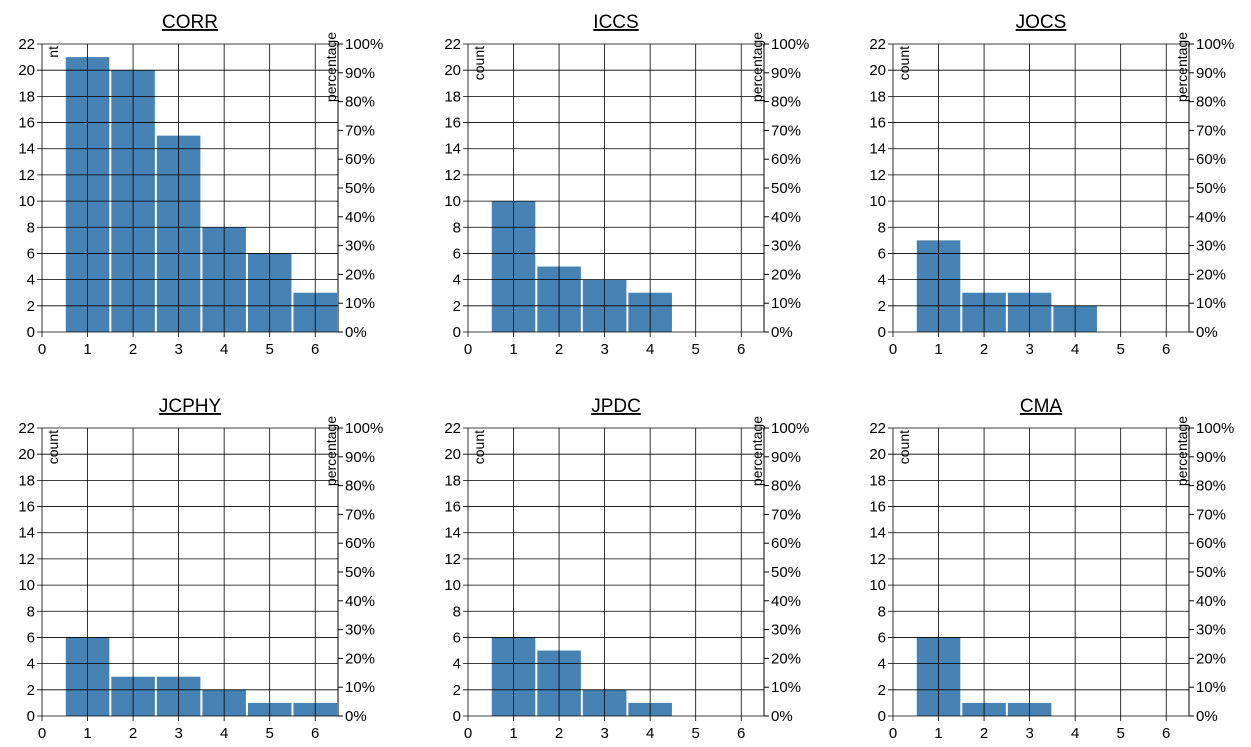 The image size is (1251, 747). Describe the element at coordinates (1041, 406) in the screenshot. I see `chart-title: CMA` at that location.